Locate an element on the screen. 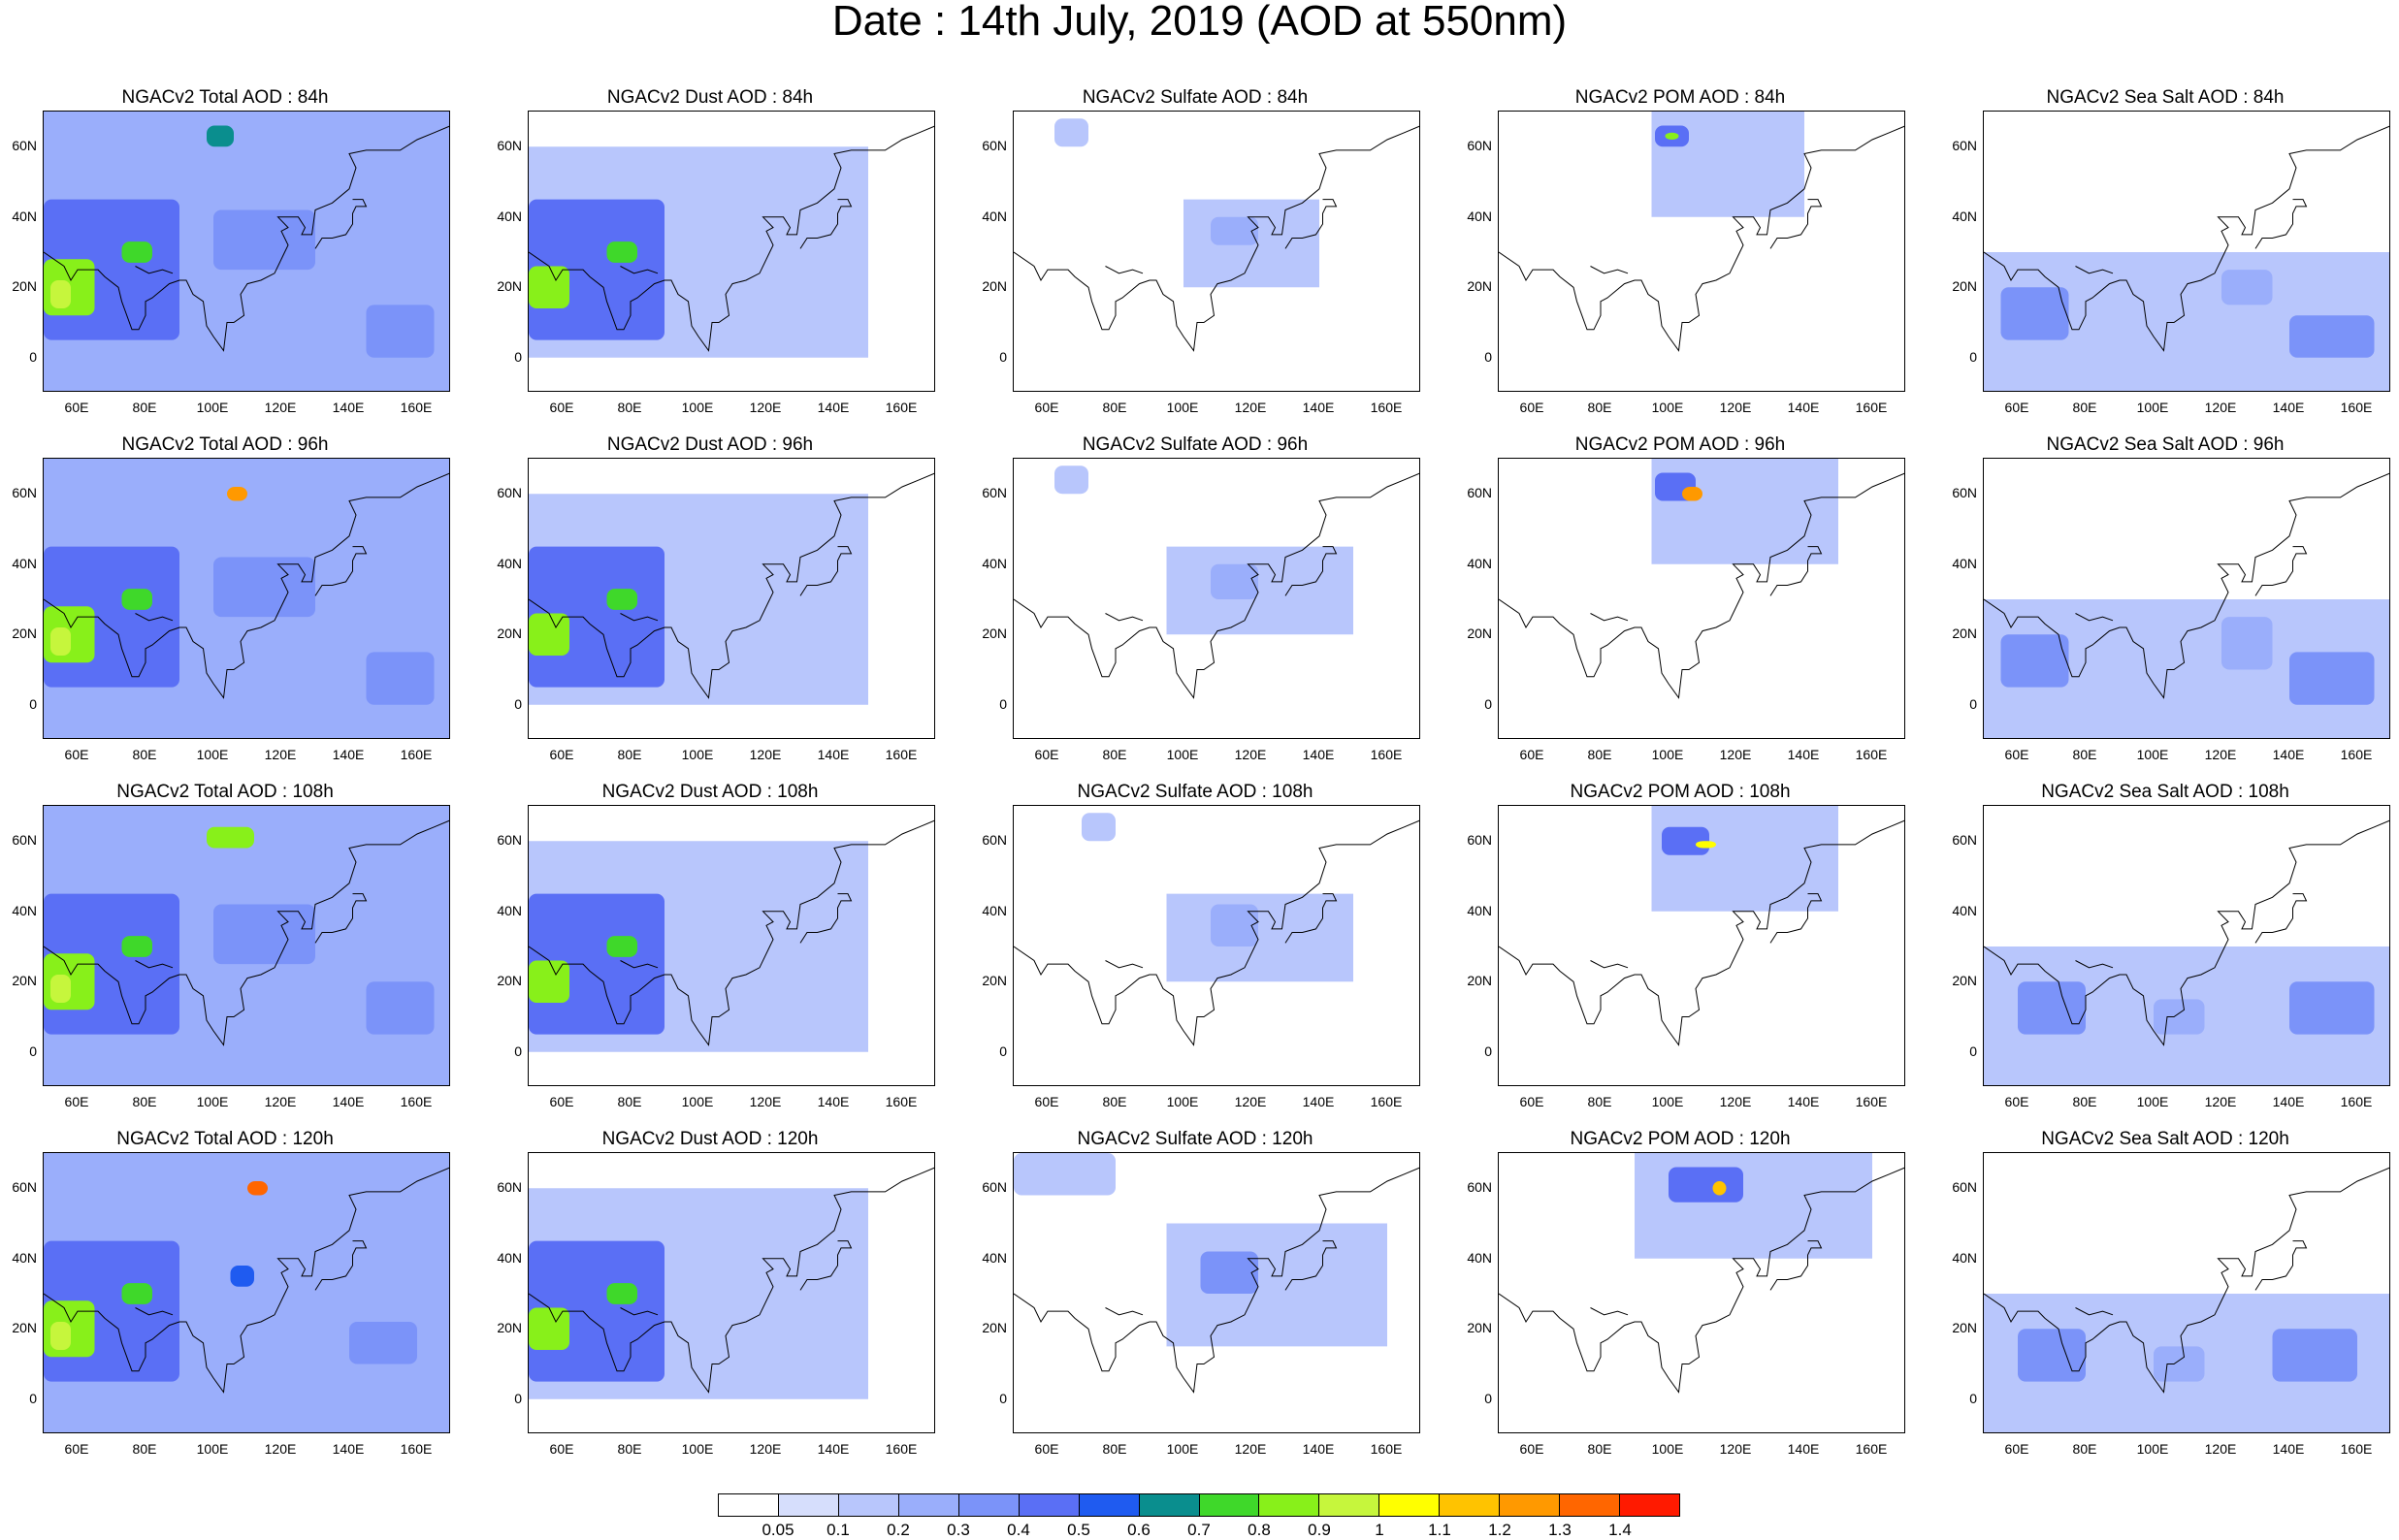 Image resolution: width=2399 pixels, height=1540 pixels. colorbar-label: 1.1 is located at coordinates (1440, 1530).